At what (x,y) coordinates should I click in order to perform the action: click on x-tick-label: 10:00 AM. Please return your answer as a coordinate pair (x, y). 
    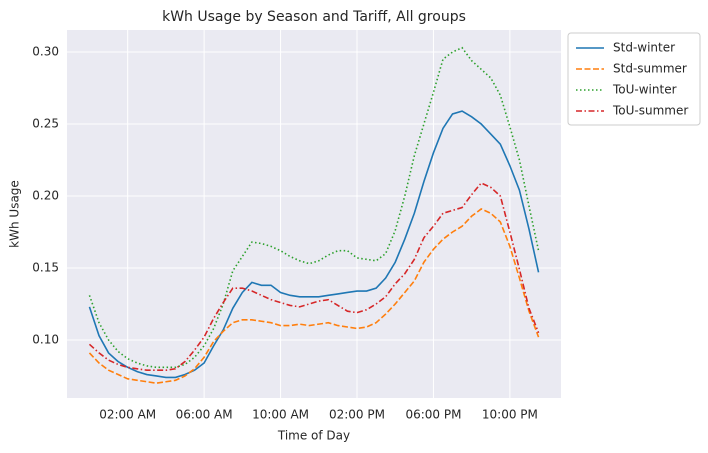
    Looking at the image, I should click on (280, 415).